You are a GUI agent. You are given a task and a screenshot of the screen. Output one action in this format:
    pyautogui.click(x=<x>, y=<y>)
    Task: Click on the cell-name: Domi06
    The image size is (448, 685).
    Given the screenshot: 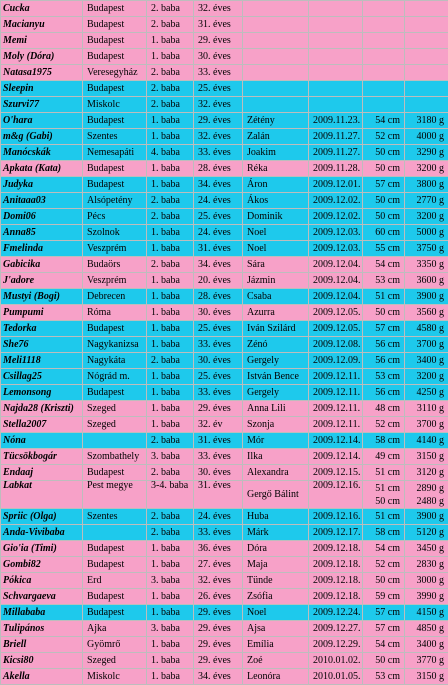 What is the action you would take?
    pyautogui.click(x=42, y=217)
    